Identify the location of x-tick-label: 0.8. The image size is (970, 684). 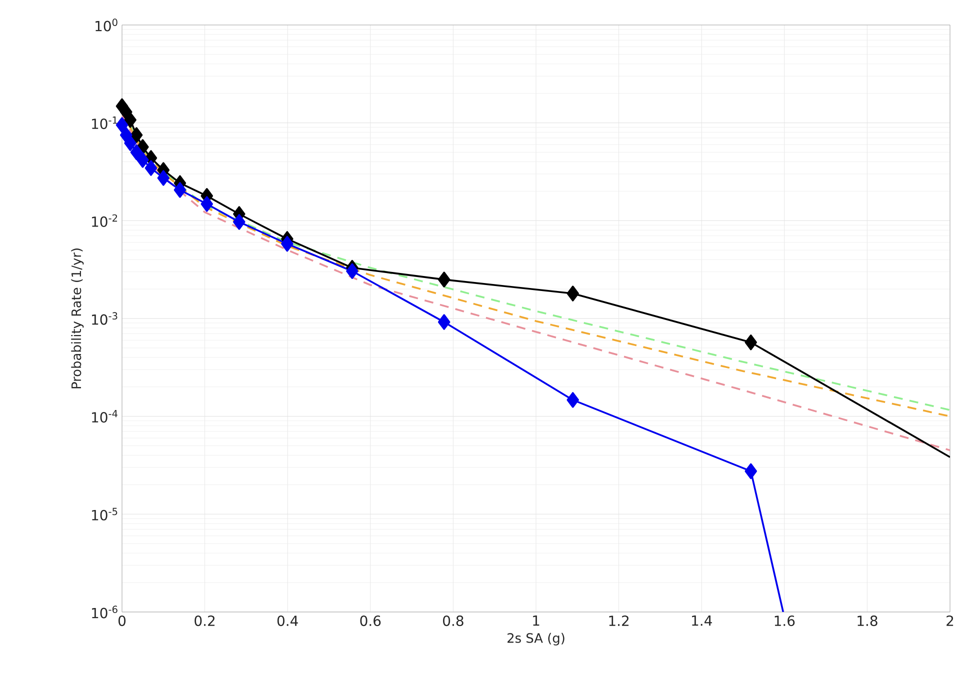
(453, 621).